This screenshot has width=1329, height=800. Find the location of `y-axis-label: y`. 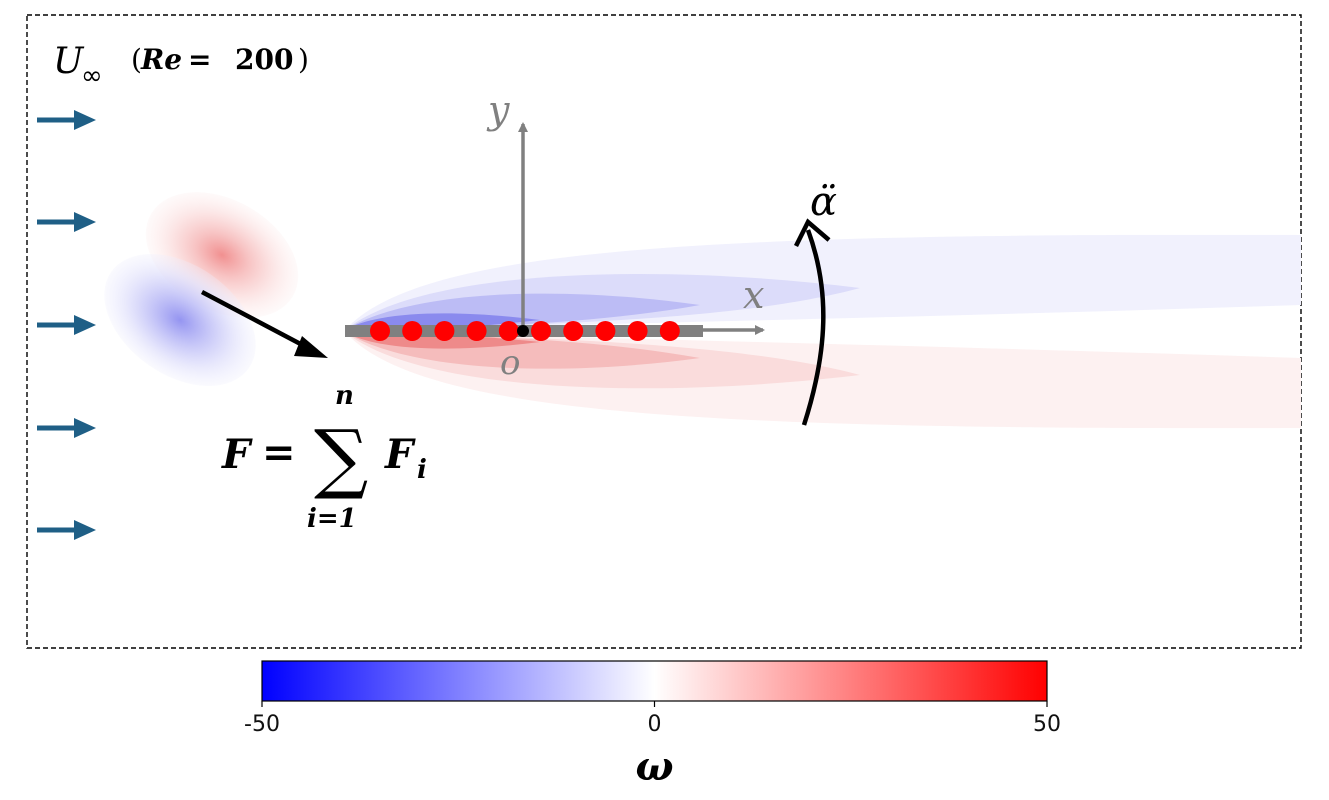

y-axis-label: y is located at coordinates (498, 110).